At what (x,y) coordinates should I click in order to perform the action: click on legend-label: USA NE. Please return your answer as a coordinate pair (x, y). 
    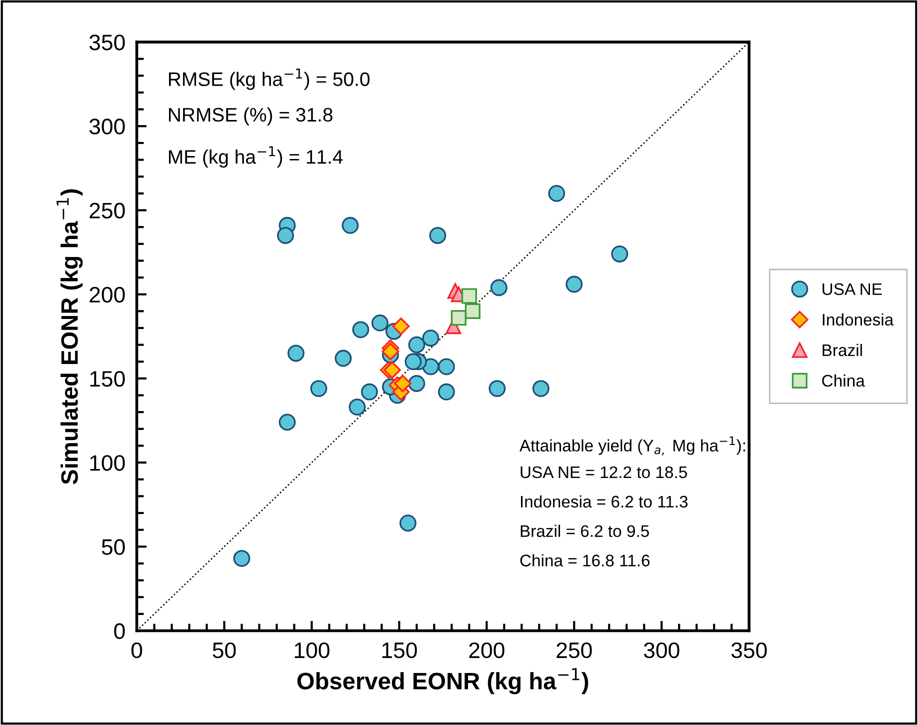
    Looking at the image, I should click on (852, 289).